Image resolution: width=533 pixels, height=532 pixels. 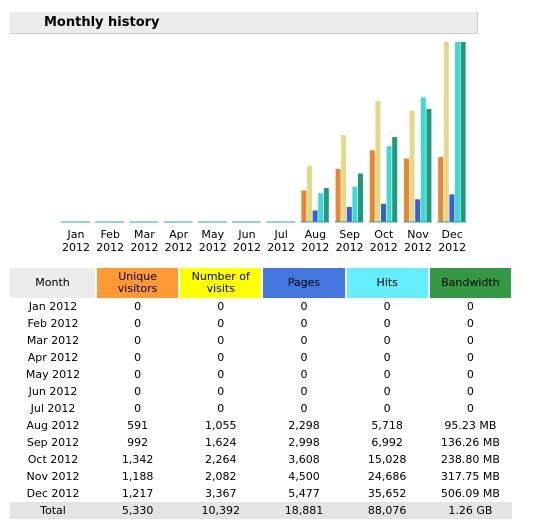 I want to click on table-row: Jun 2012 0 0 0 0 0, so click(x=261, y=391).